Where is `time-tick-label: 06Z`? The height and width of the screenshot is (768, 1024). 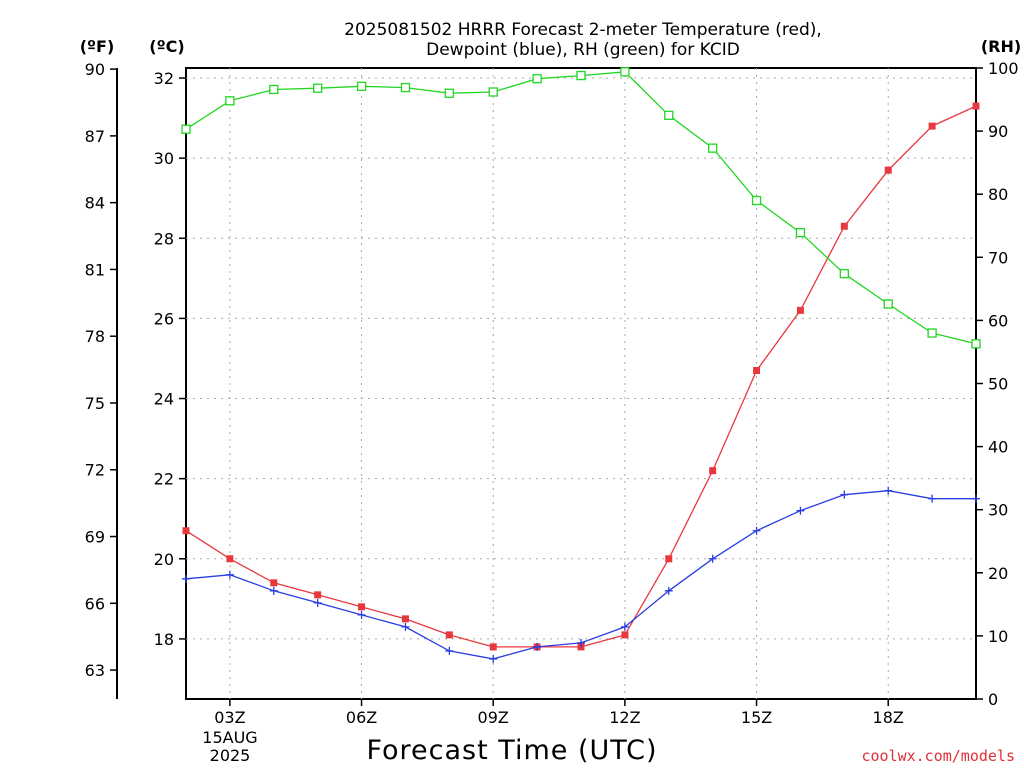 time-tick-label: 06Z is located at coordinates (361, 717).